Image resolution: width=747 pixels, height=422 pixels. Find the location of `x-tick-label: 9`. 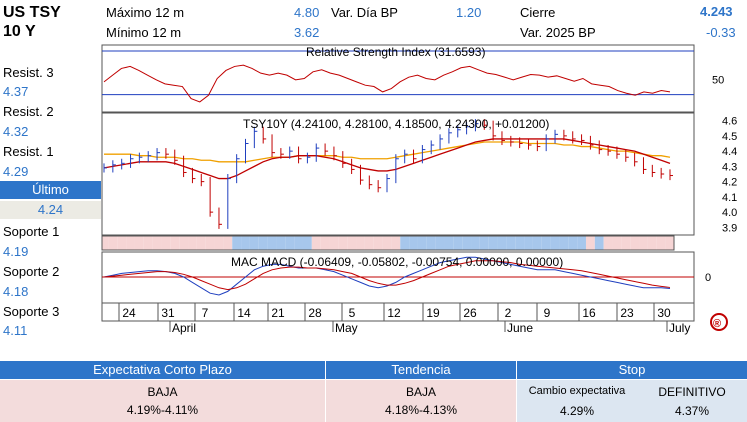

x-tick-label: 9 is located at coordinates (547, 313).